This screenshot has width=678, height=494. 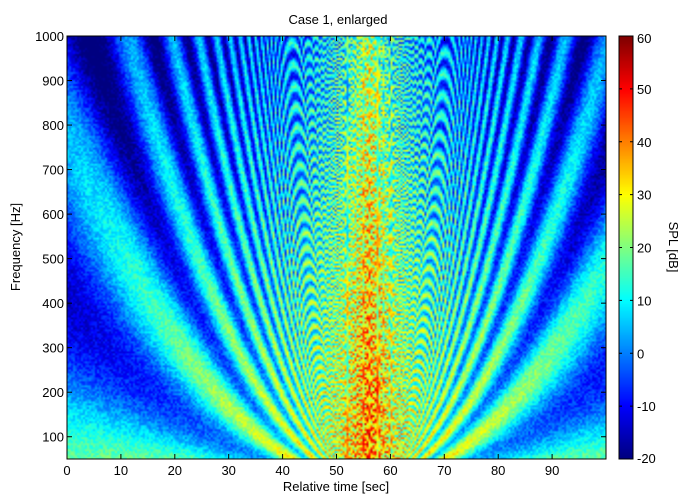 What do you see at coordinates (644, 300) in the screenshot?
I see `colorbar-tick-label: 10` at bounding box center [644, 300].